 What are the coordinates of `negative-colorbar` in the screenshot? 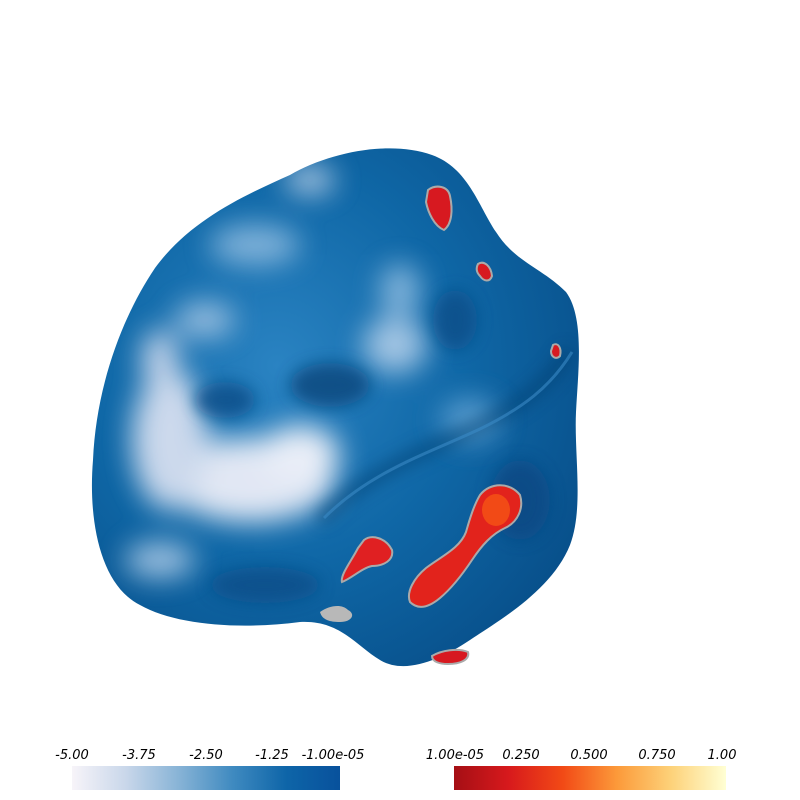 It's located at (206, 778).